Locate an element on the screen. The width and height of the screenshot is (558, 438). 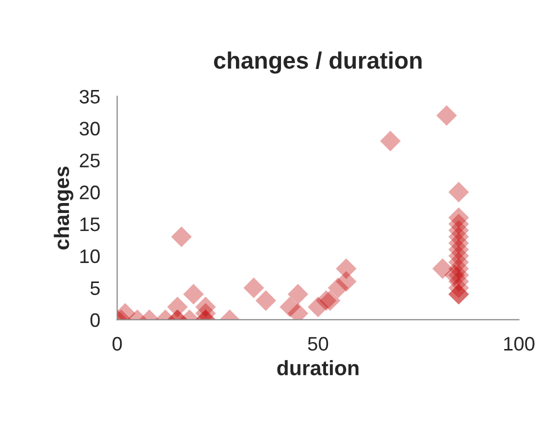
y-tick-label: 5 is located at coordinates (95, 288).